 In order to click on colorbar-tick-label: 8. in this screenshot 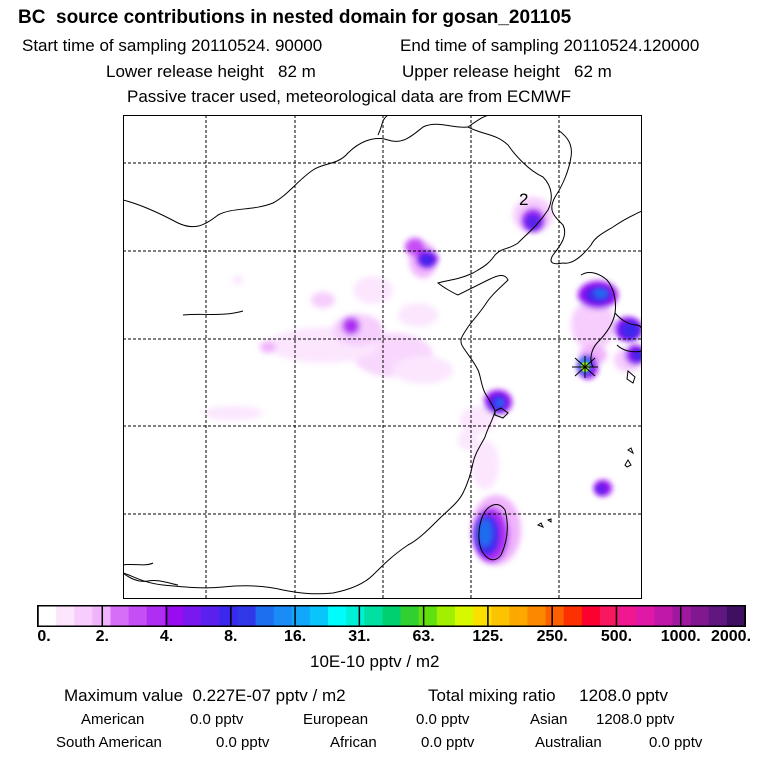, I will do `click(231, 636)`.